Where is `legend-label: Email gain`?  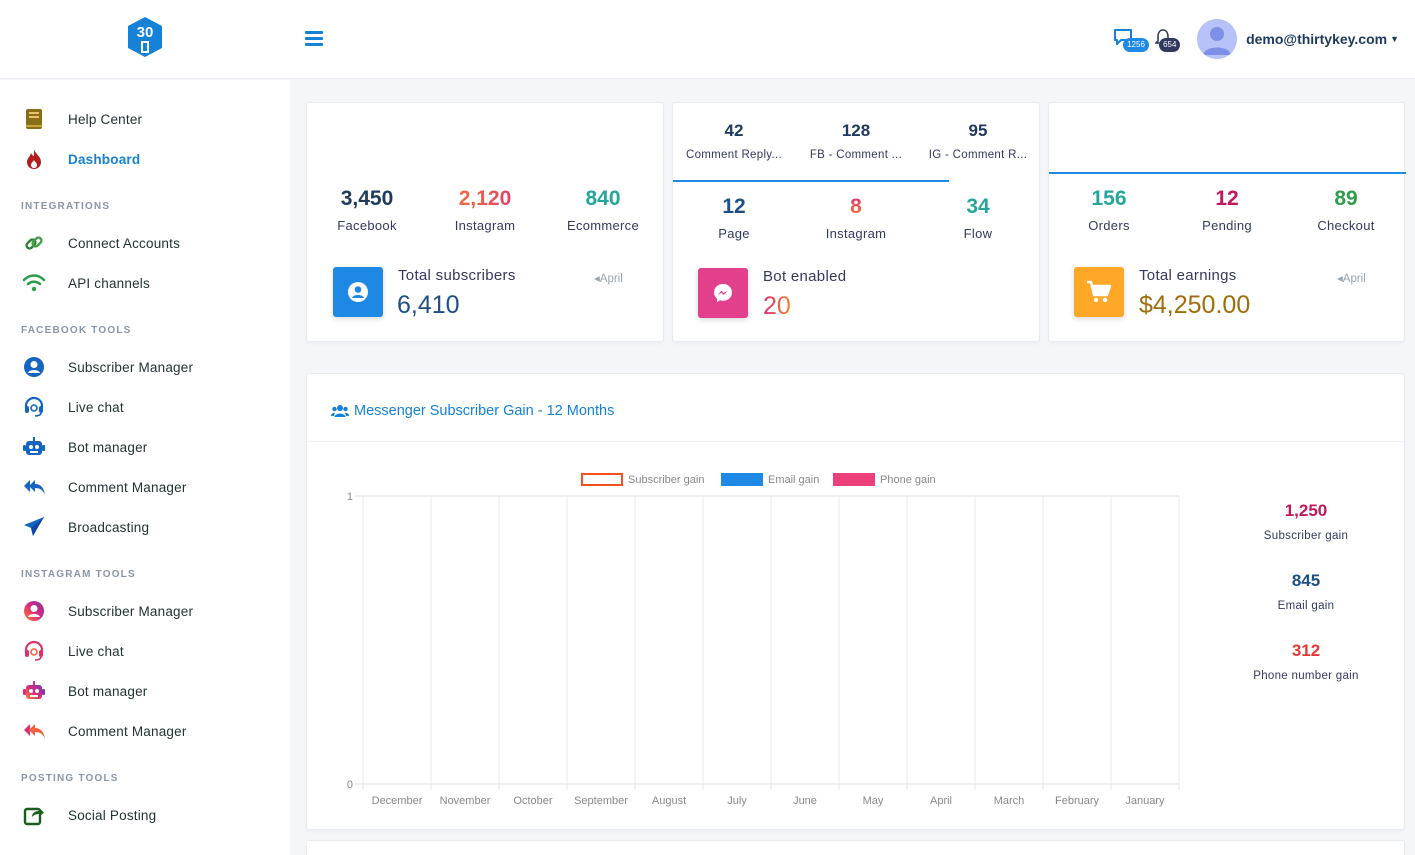 legend-label: Email gain is located at coordinates (794, 479).